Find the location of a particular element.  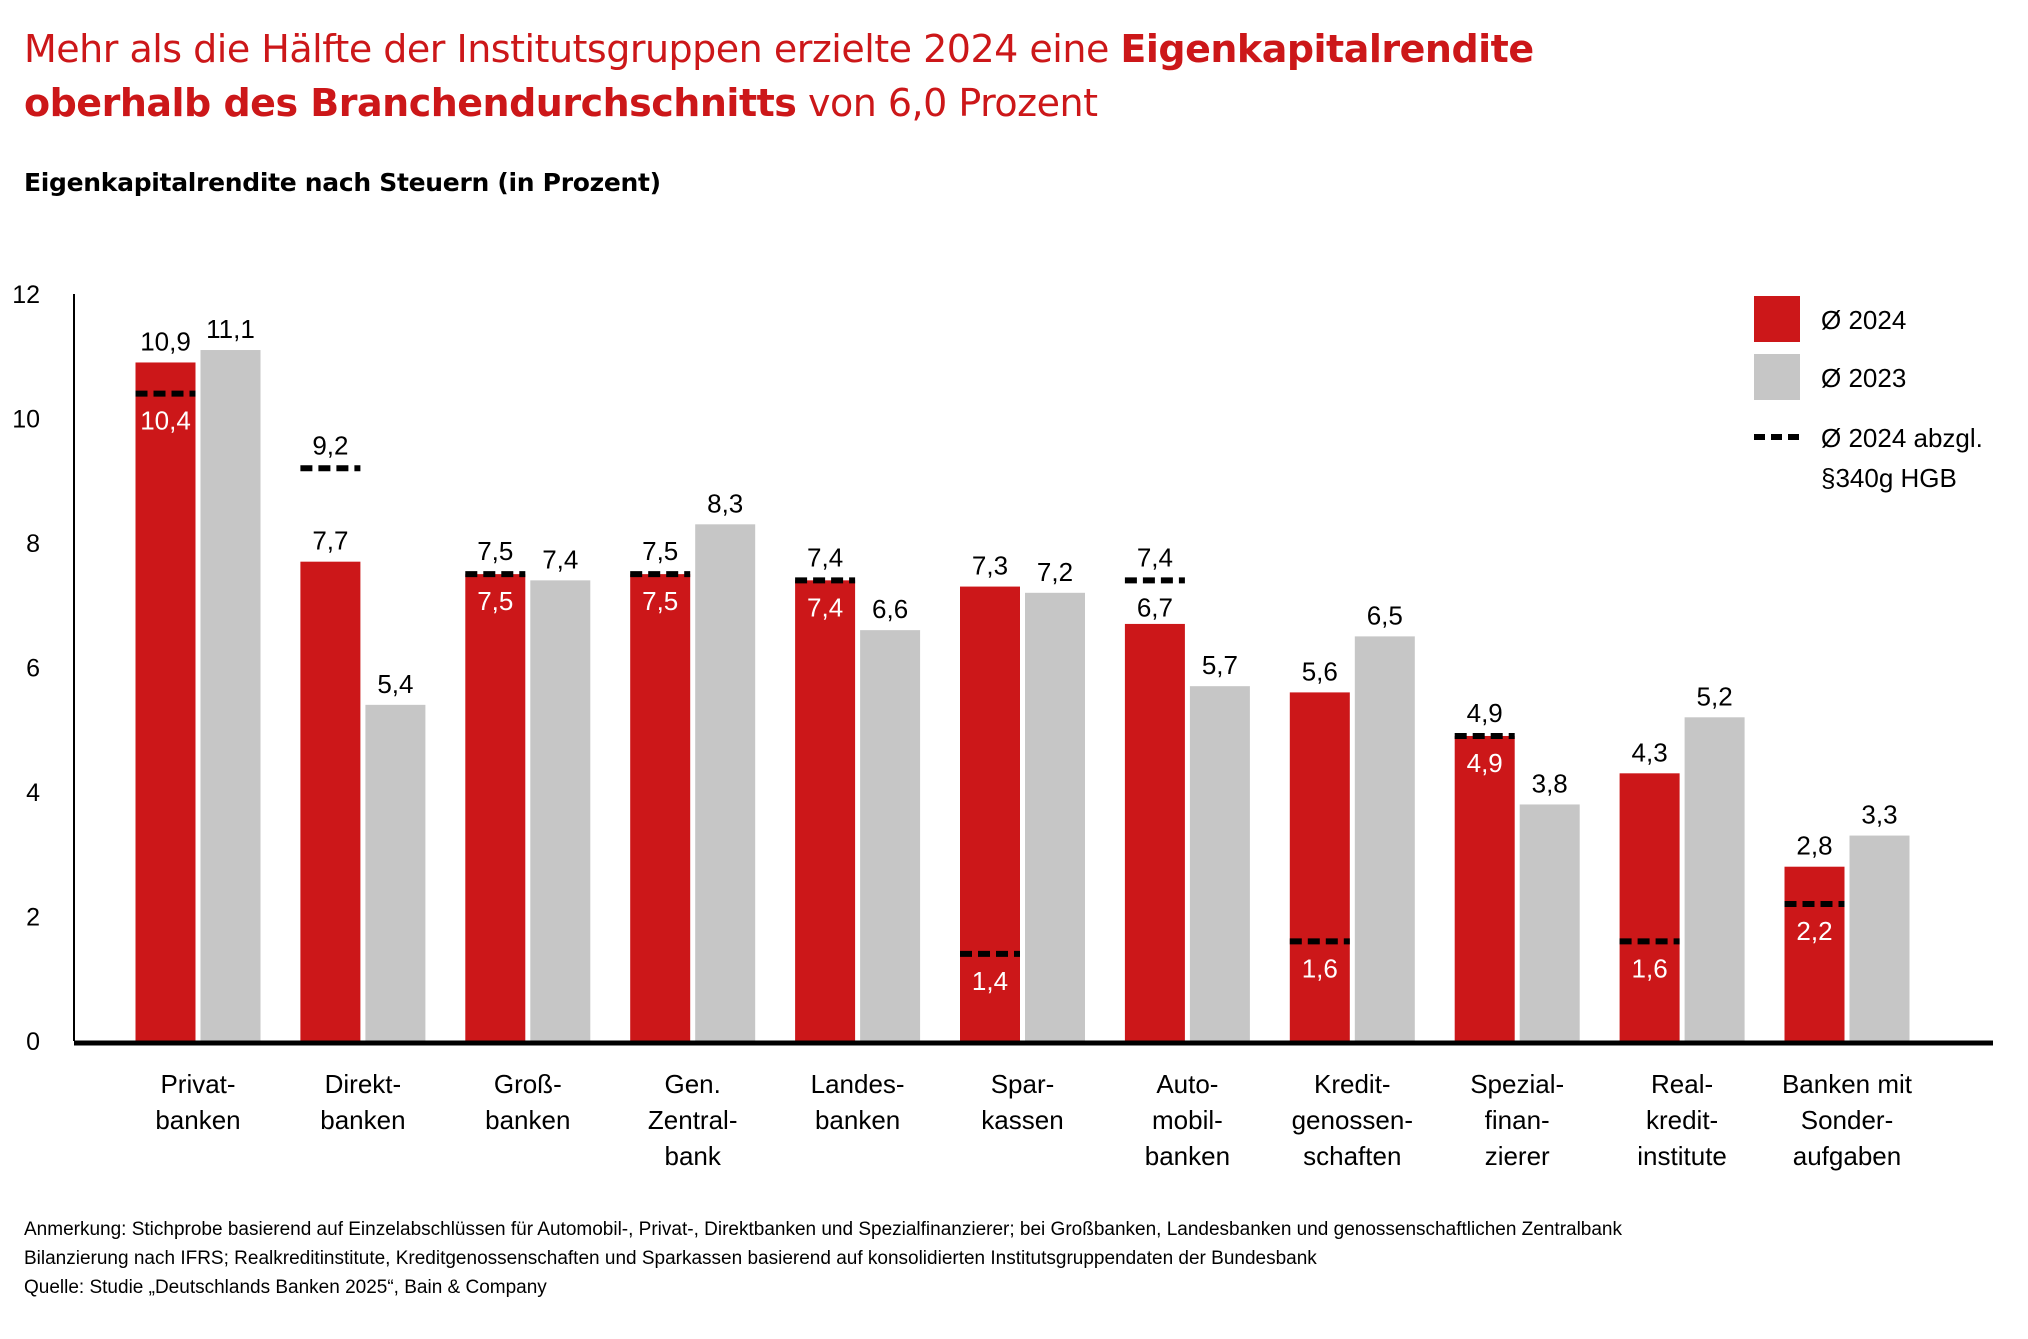

adjusted-value-label: 9,2 is located at coordinates (330, 445).